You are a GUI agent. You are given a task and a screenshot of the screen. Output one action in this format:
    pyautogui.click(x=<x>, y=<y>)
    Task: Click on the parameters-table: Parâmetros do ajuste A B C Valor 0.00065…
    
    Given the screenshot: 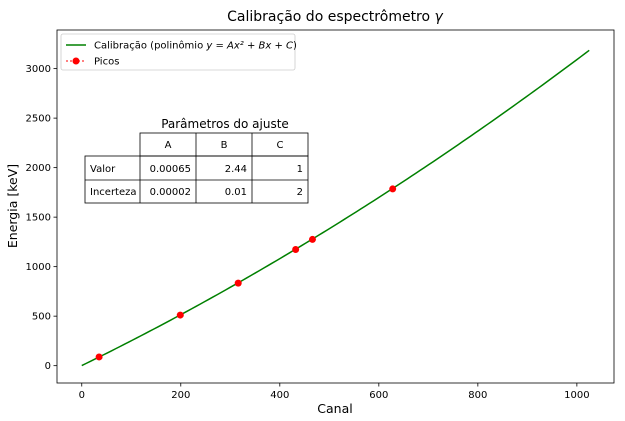 What is the action you would take?
    pyautogui.click(x=196, y=160)
    